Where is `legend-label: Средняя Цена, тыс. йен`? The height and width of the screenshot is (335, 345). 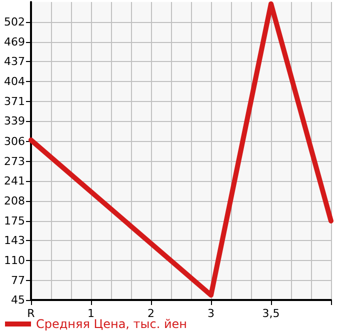
legend-label: Средняя Цена, тыс. йен is located at coordinates (112, 324).